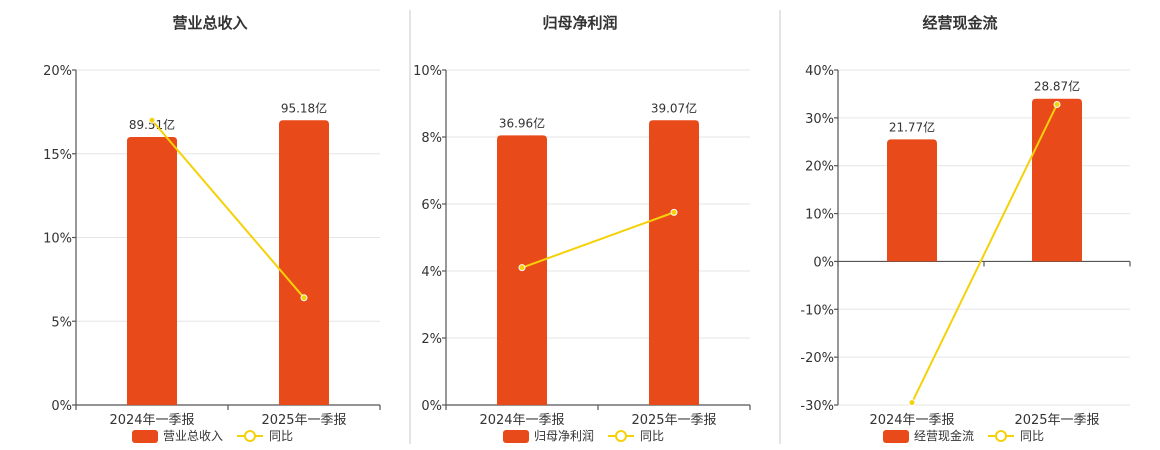 This screenshot has width=1160, height=450. Describe the element at coordinates (674, 107) in the screenshot. I see `bar-data-label: 39.07亿` at that location.